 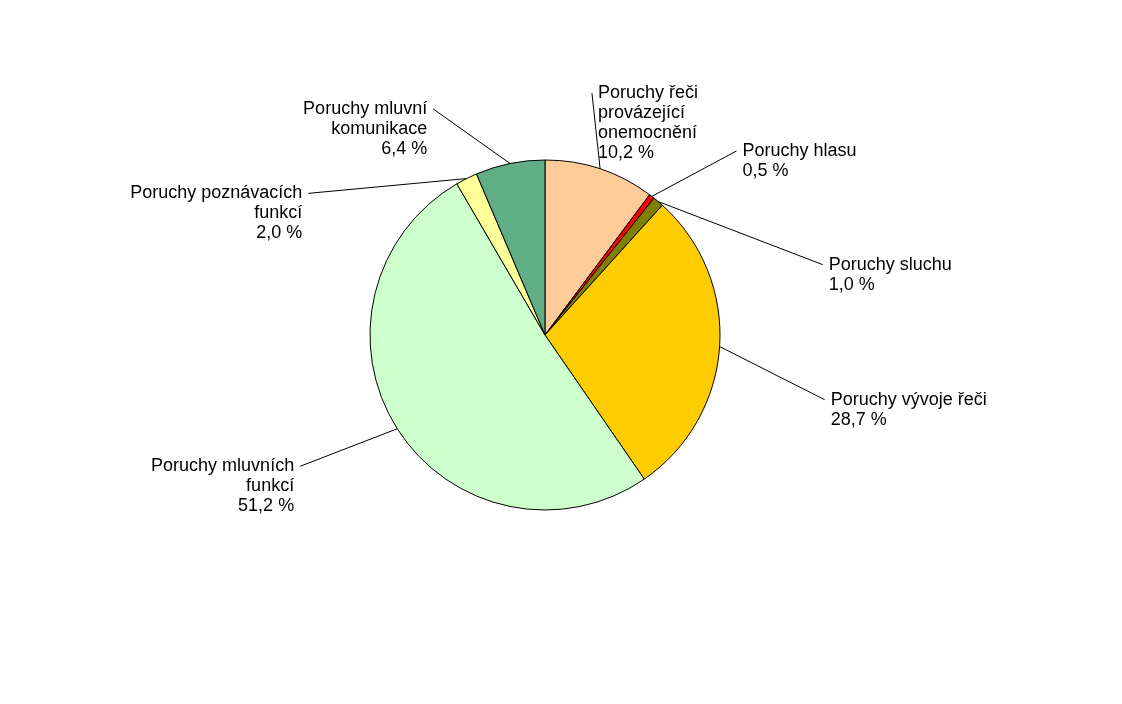 What do you see at coordinates (890, 263) in the screenshot?
I see `slice-label: Poruchy sluchu` at bounding box center [890, 263].